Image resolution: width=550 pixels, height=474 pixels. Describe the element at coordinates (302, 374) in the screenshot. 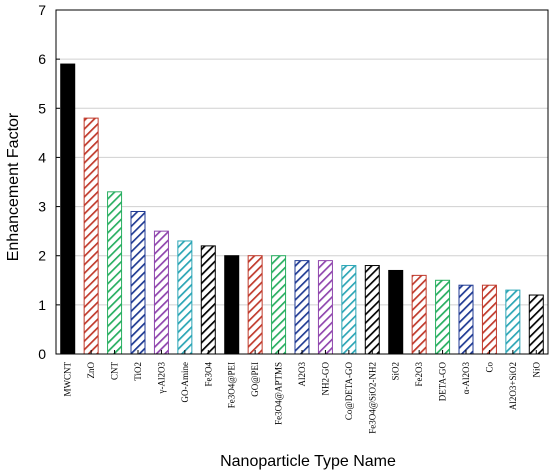

I see `x-tick-label: Al2O3` at that location.